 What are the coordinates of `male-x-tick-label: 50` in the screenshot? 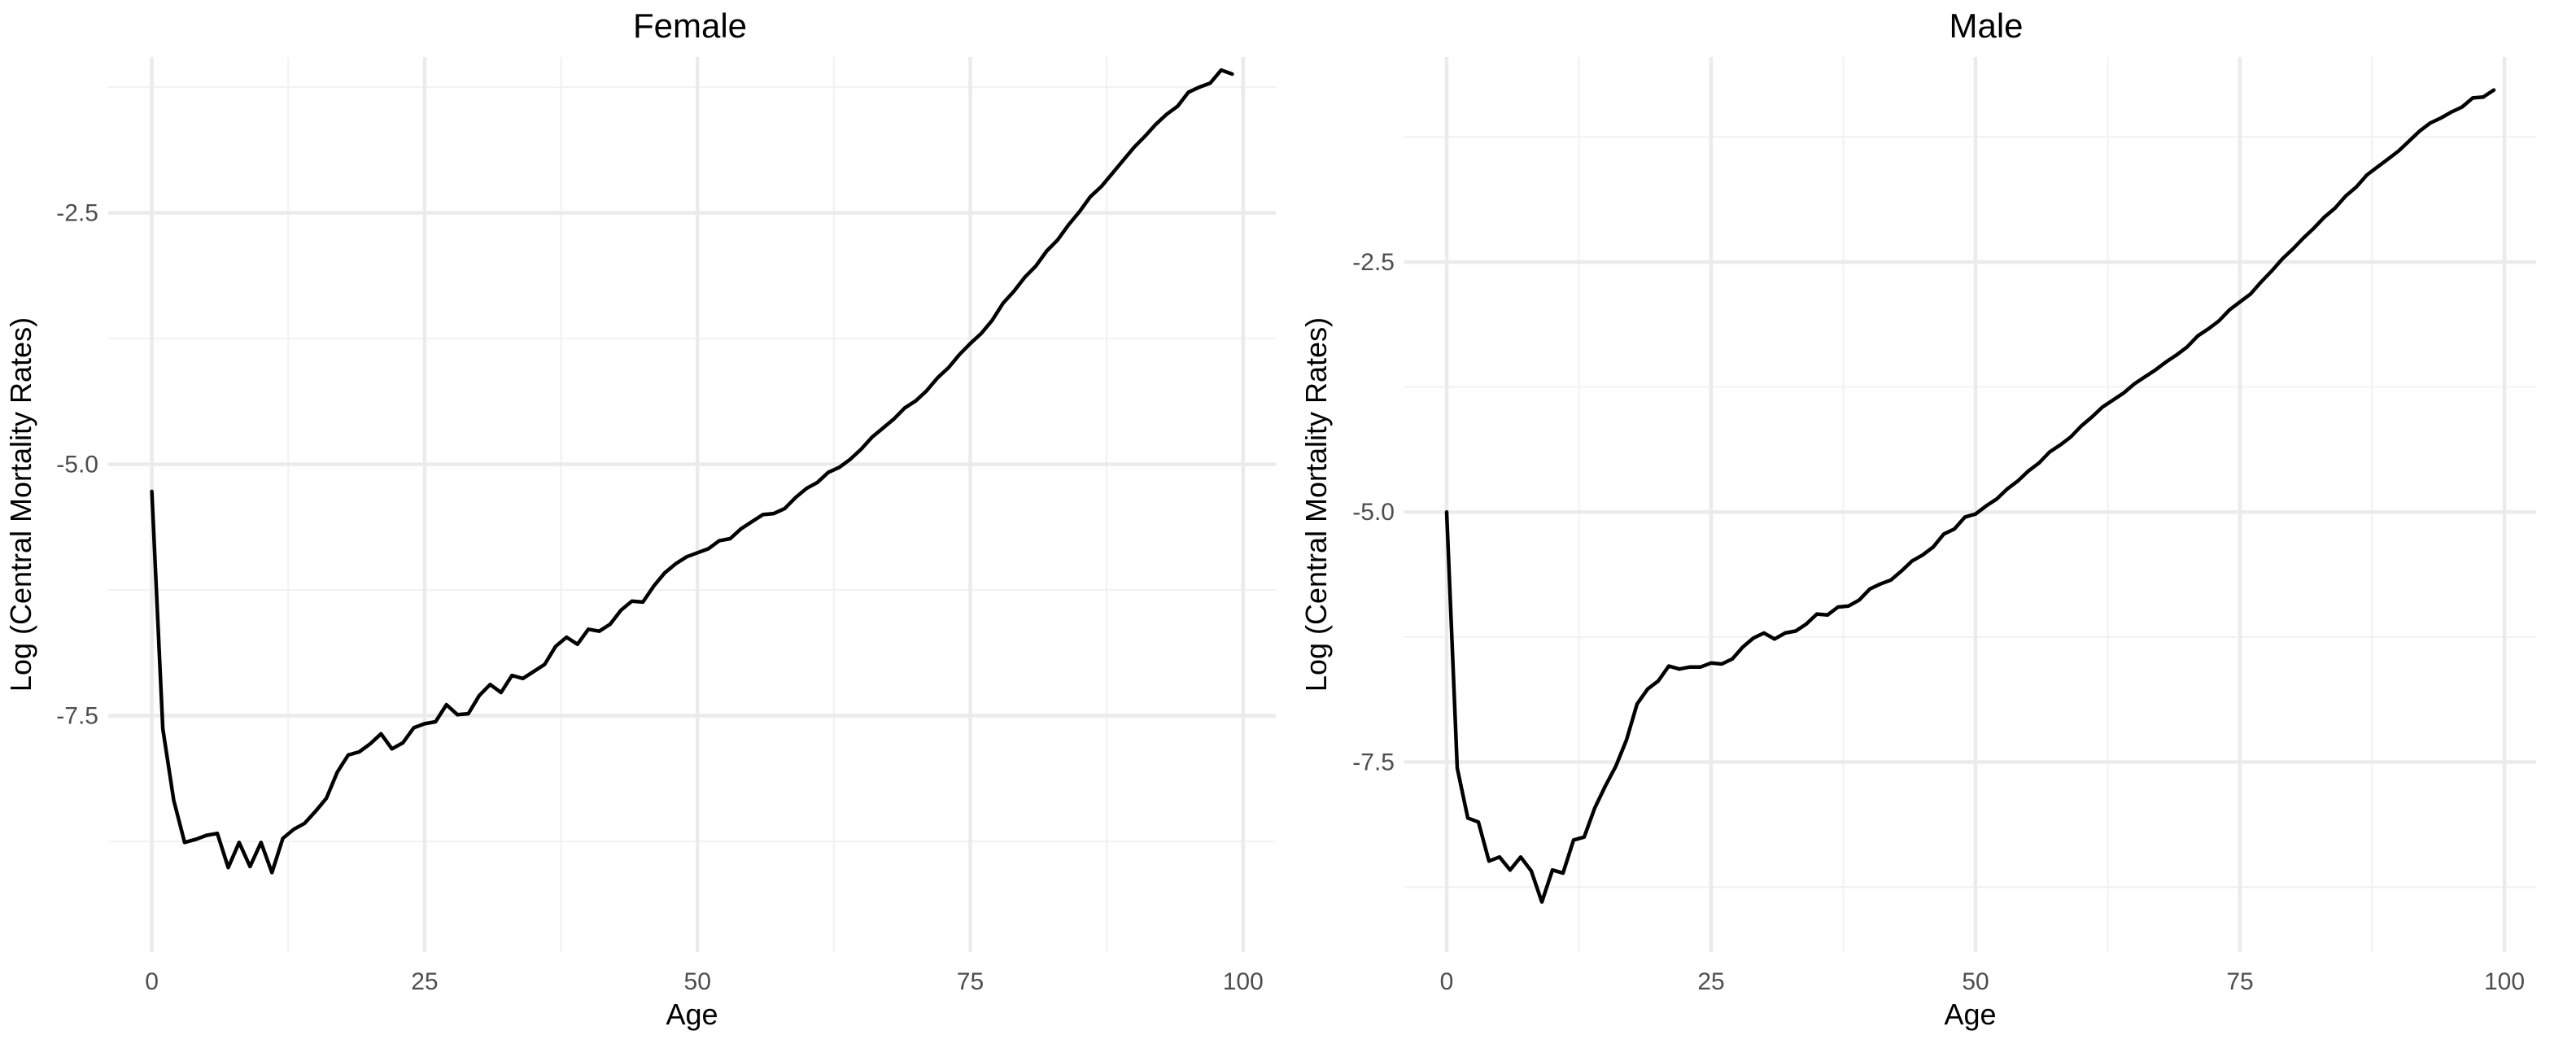 It's located at (1975, 981).